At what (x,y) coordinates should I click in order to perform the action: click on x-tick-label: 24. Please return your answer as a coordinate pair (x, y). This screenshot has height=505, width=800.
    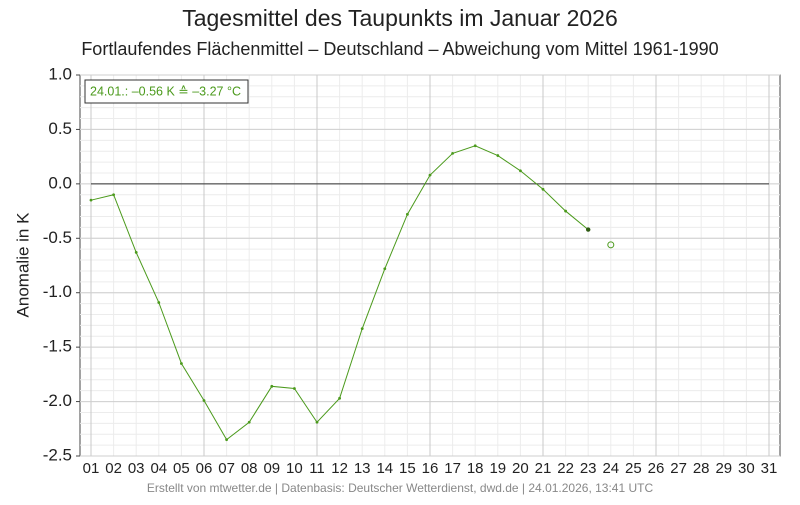
    Looking at the image, I should click on (610, 468).